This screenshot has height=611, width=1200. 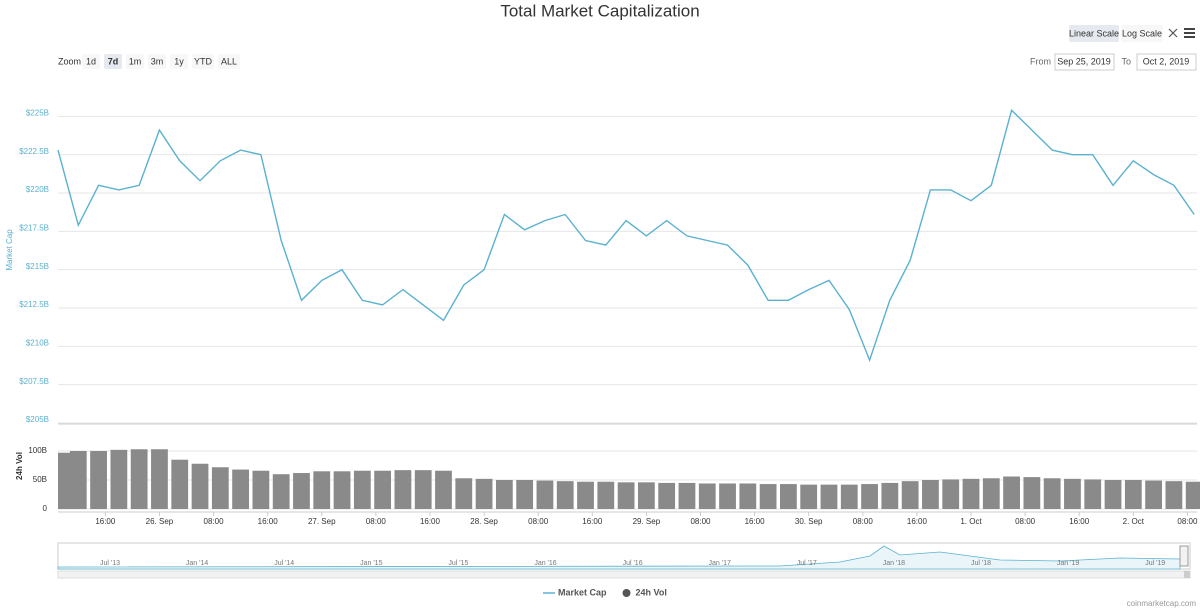 What do you see at coordinates (1040, 61) in the screenshot?
I see `from-label: From` at bounding box center [1040, 61].